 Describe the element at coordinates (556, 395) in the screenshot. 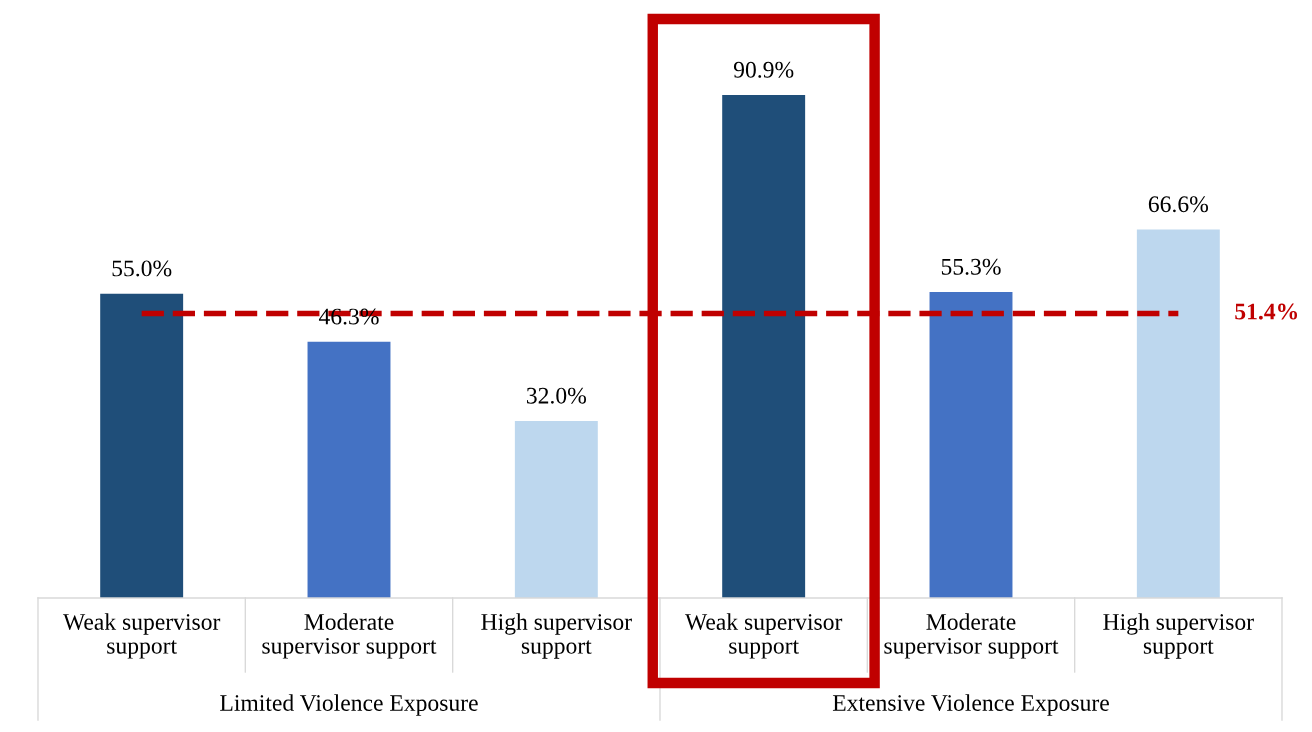

I see `data-label: 32.0%` at that location.